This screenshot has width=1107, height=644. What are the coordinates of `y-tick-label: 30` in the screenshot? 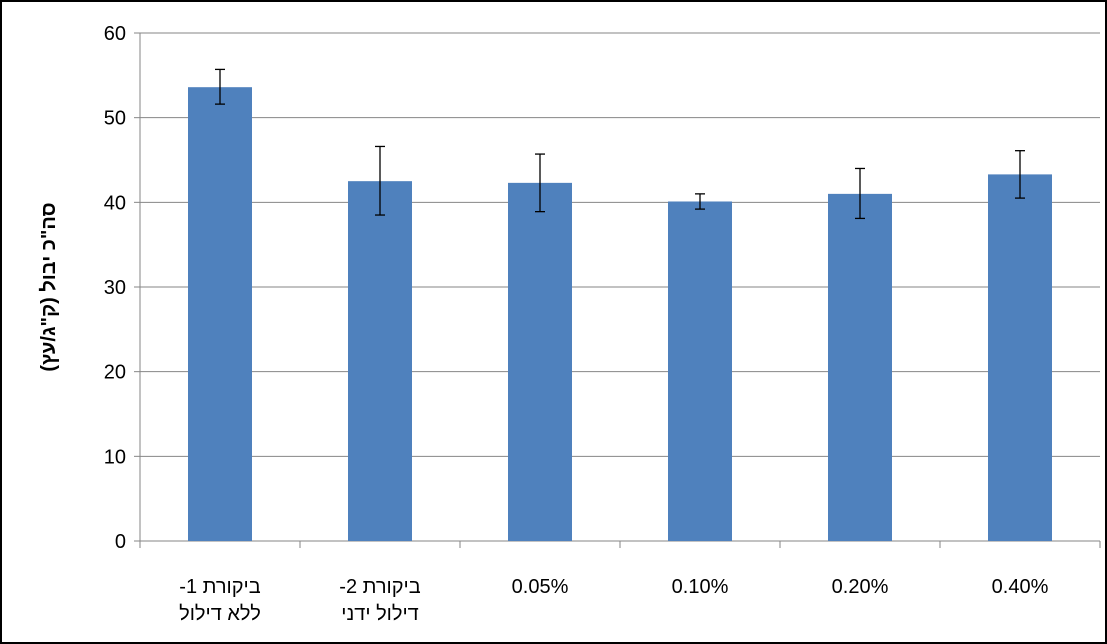 It's located at (115, 288).